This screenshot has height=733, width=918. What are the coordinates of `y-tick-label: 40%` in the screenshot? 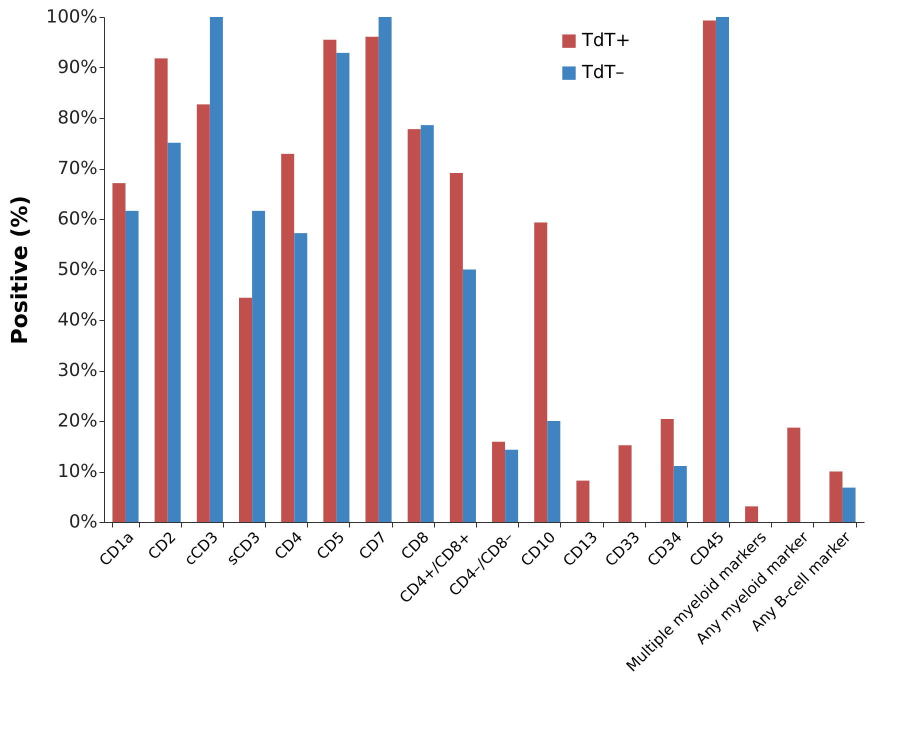 It's located at (77, 320).